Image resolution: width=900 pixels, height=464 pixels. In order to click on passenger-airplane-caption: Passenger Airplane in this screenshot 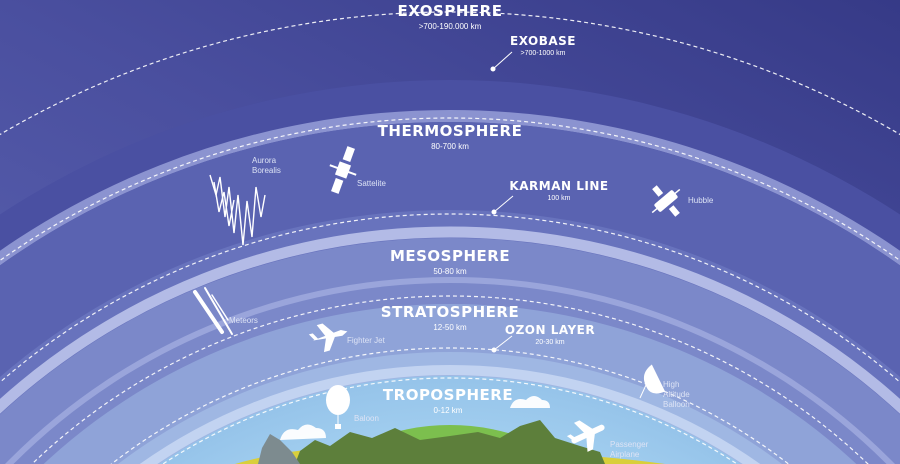, I will do `click(629, 449)`.